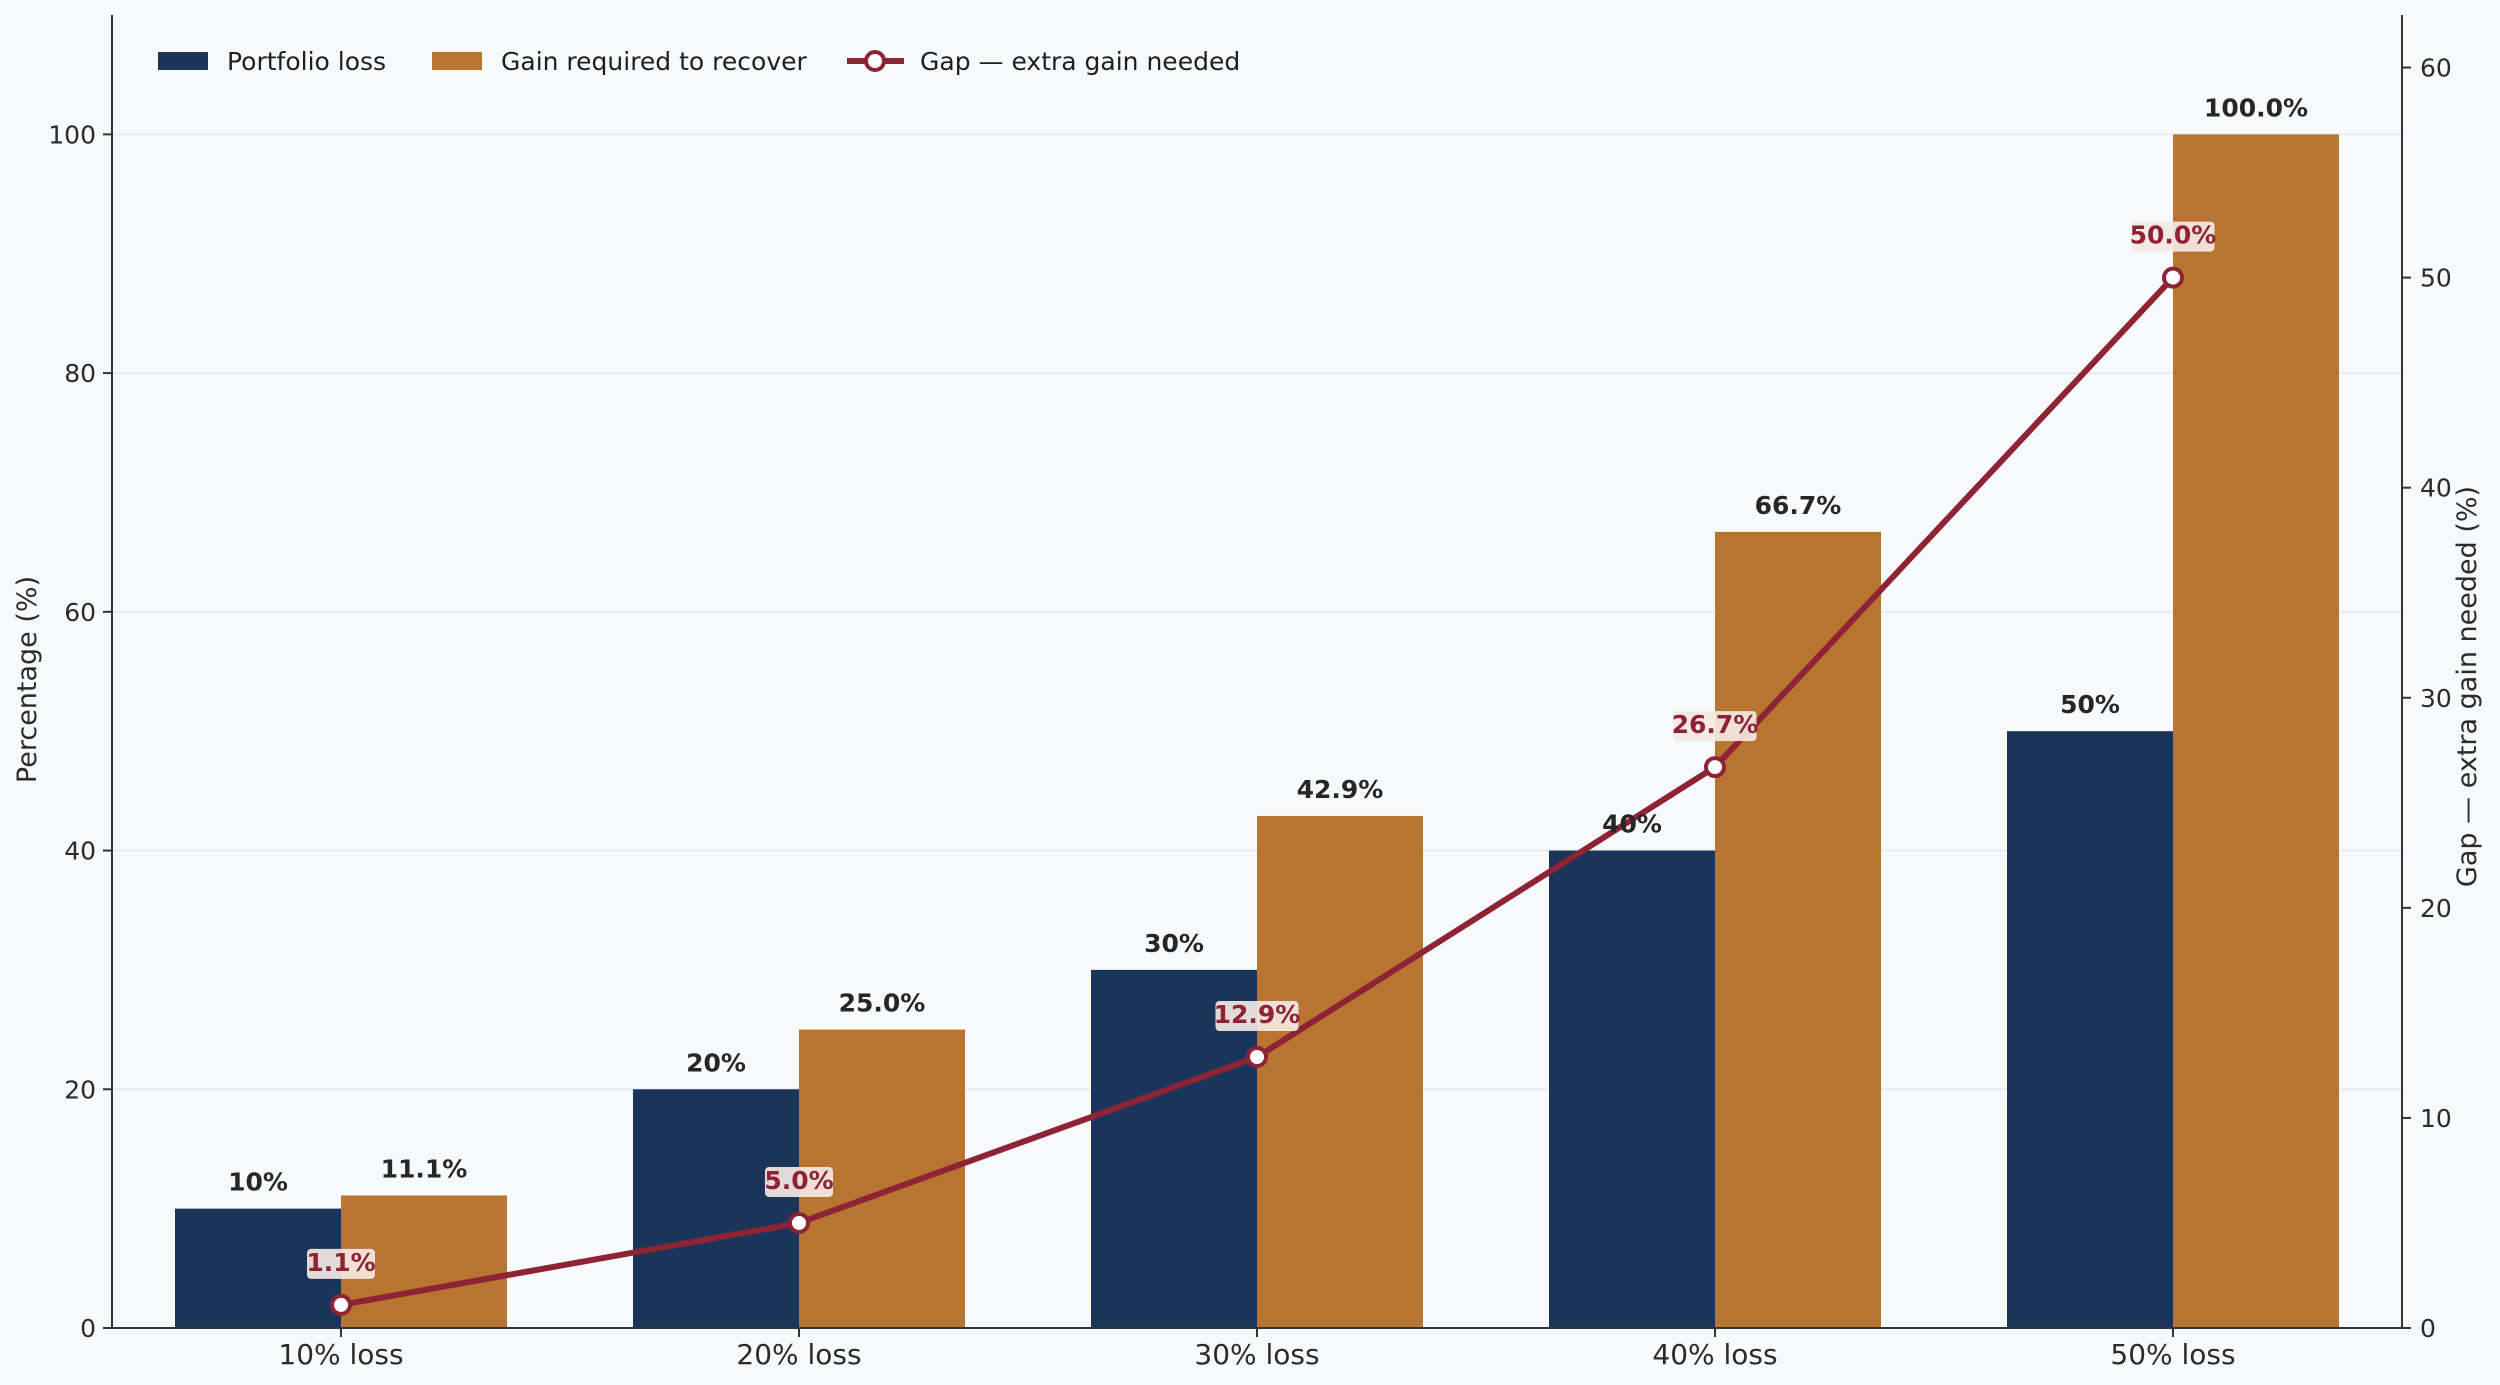 Image resolution: width=2500 pixels, height=1385 pixels. What do you see at coordinates (2090, 704) in the screenshot?
I see `bar-value-label-loss: 50%` at bounding box center [2090, 704].